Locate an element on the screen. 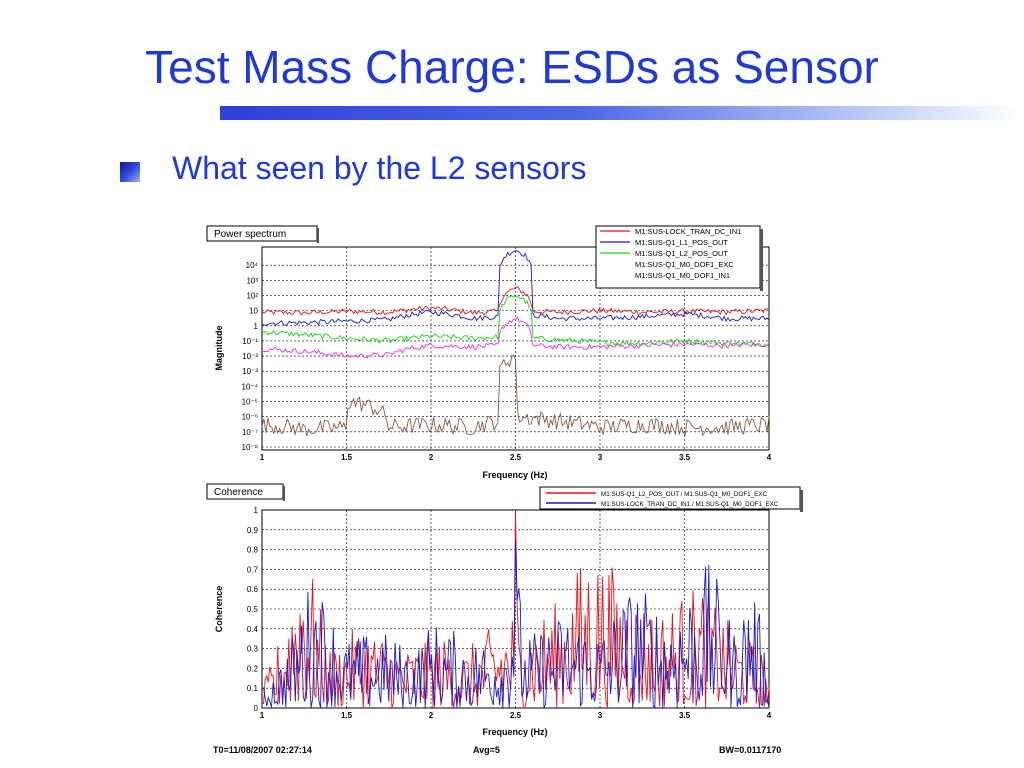 The image size is (1024, 768). ps-y-tick-label: 10⁻⁵ is located at coordinates (250, 402).